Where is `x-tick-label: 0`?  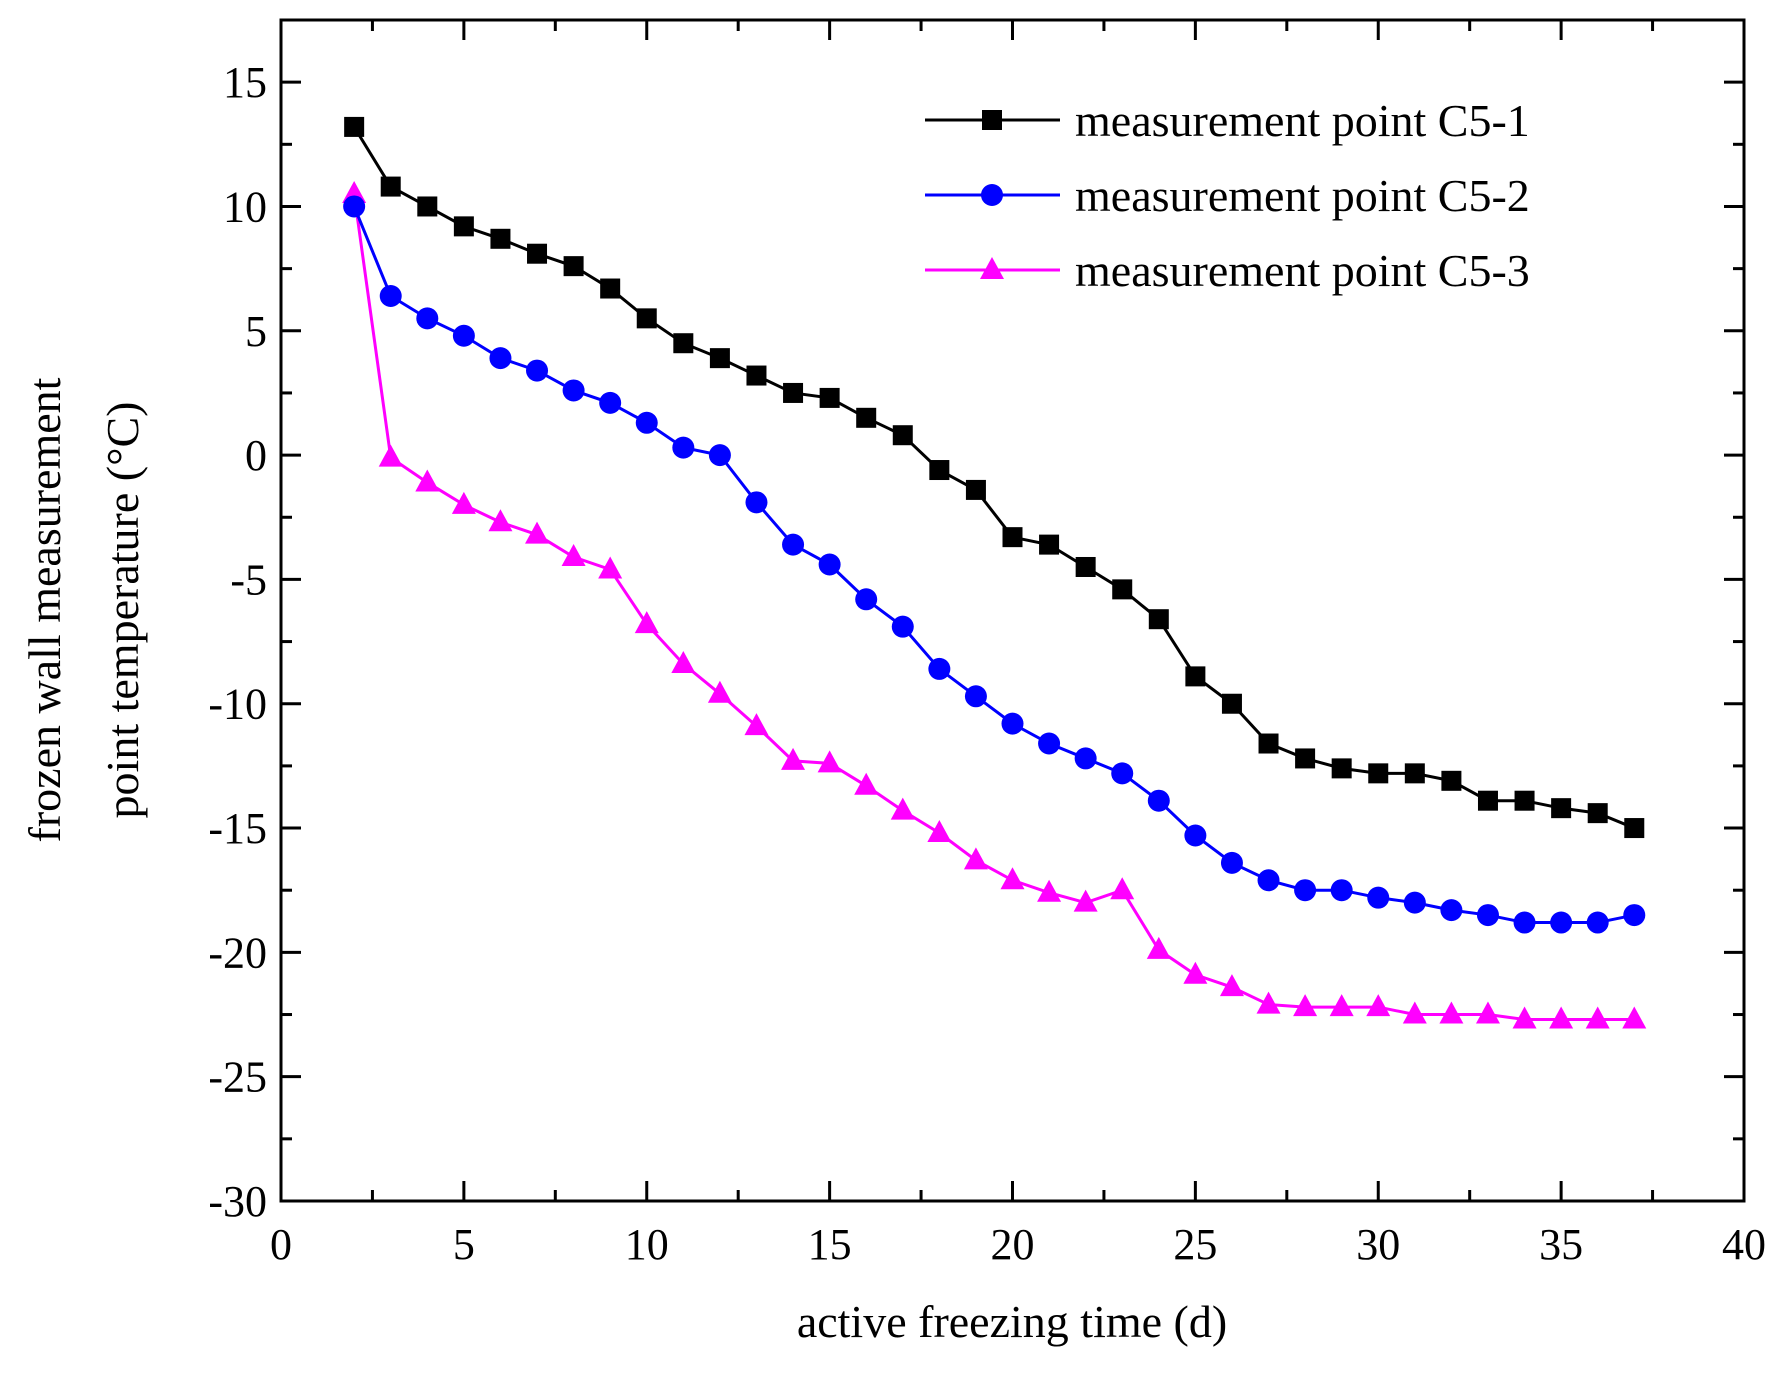
x-tick-label: 0 is located at coordinates (281, 1244).